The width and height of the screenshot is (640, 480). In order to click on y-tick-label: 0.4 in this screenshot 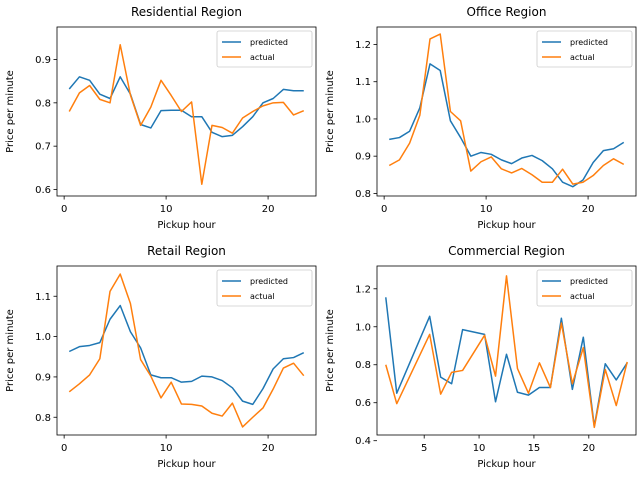, I will do `click(363, 441)`.